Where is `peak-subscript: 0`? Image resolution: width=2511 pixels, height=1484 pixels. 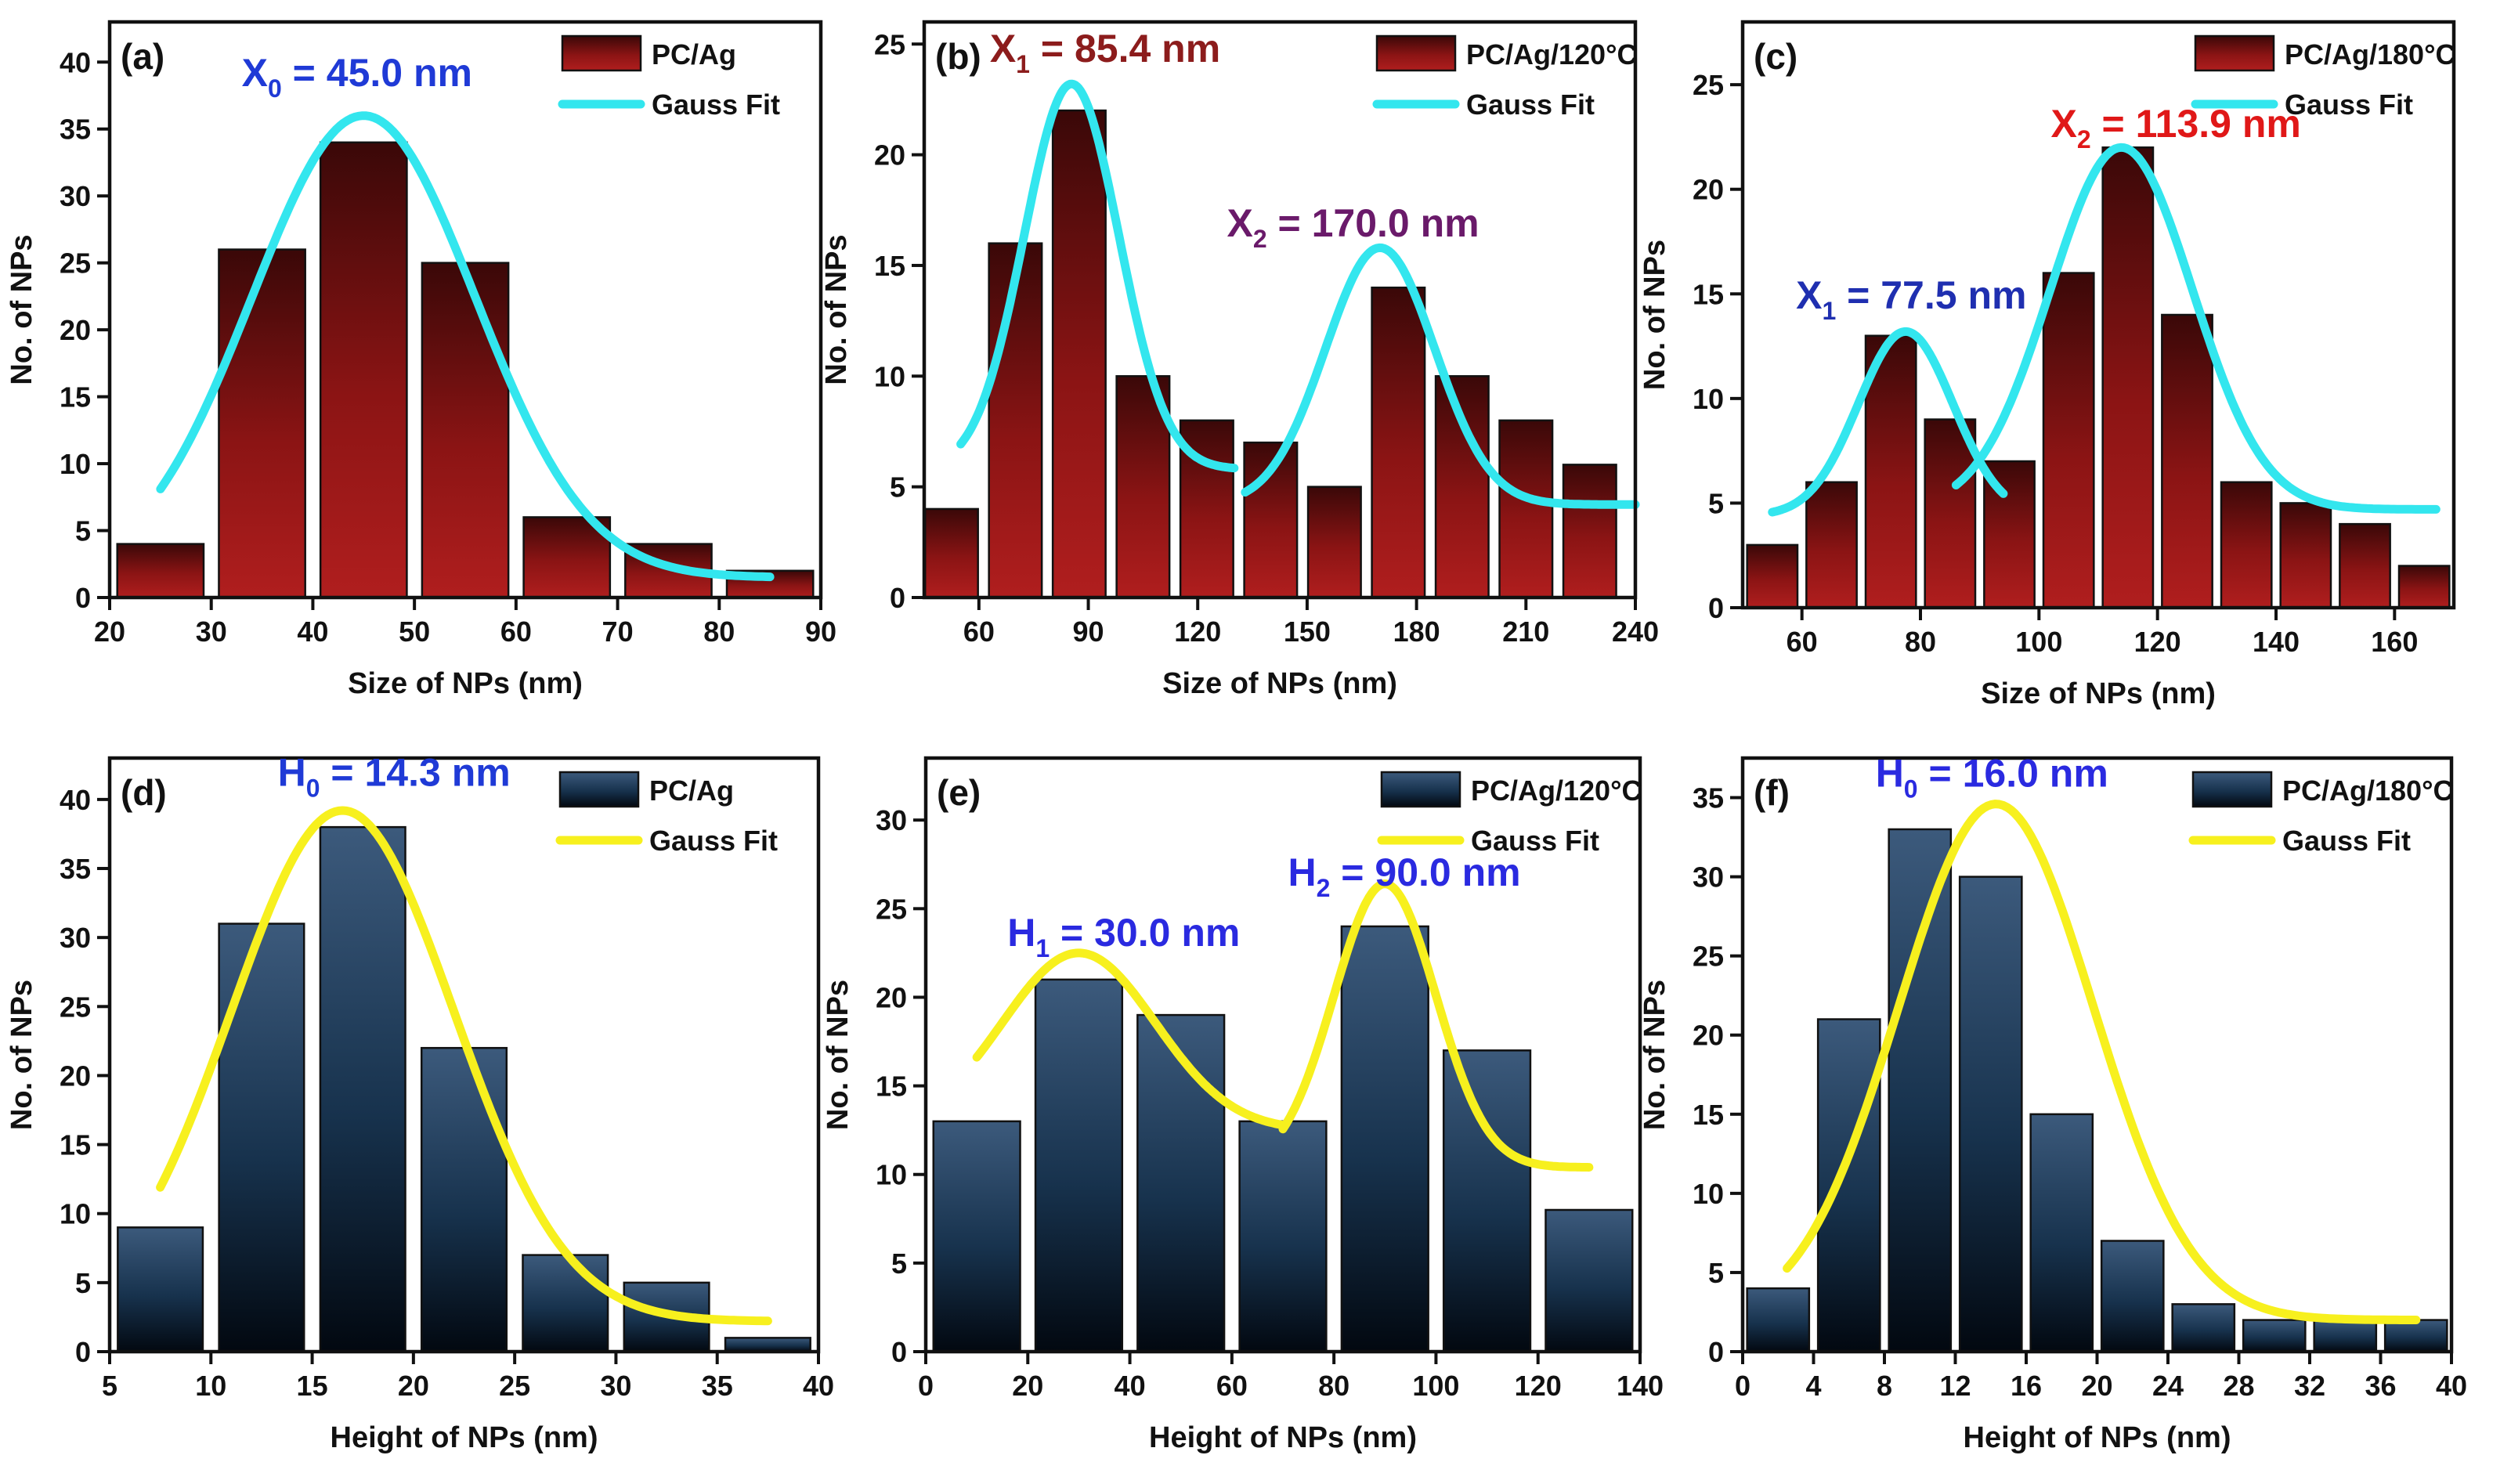
peak-subscript: 0 is located at coordinates (1911, 788).